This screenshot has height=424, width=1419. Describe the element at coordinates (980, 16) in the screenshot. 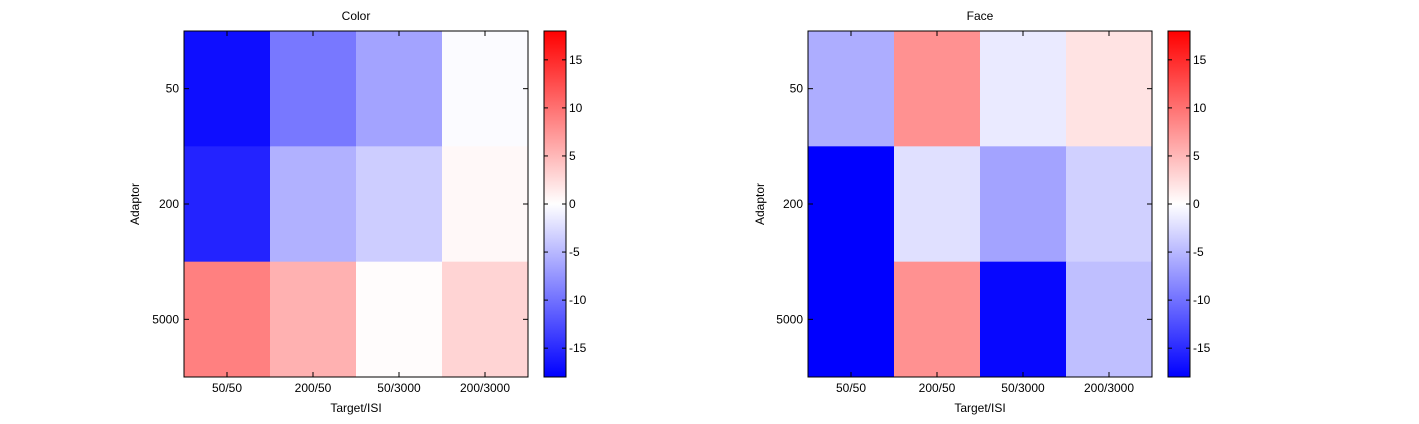

I see `chart-title: Face` at that location.